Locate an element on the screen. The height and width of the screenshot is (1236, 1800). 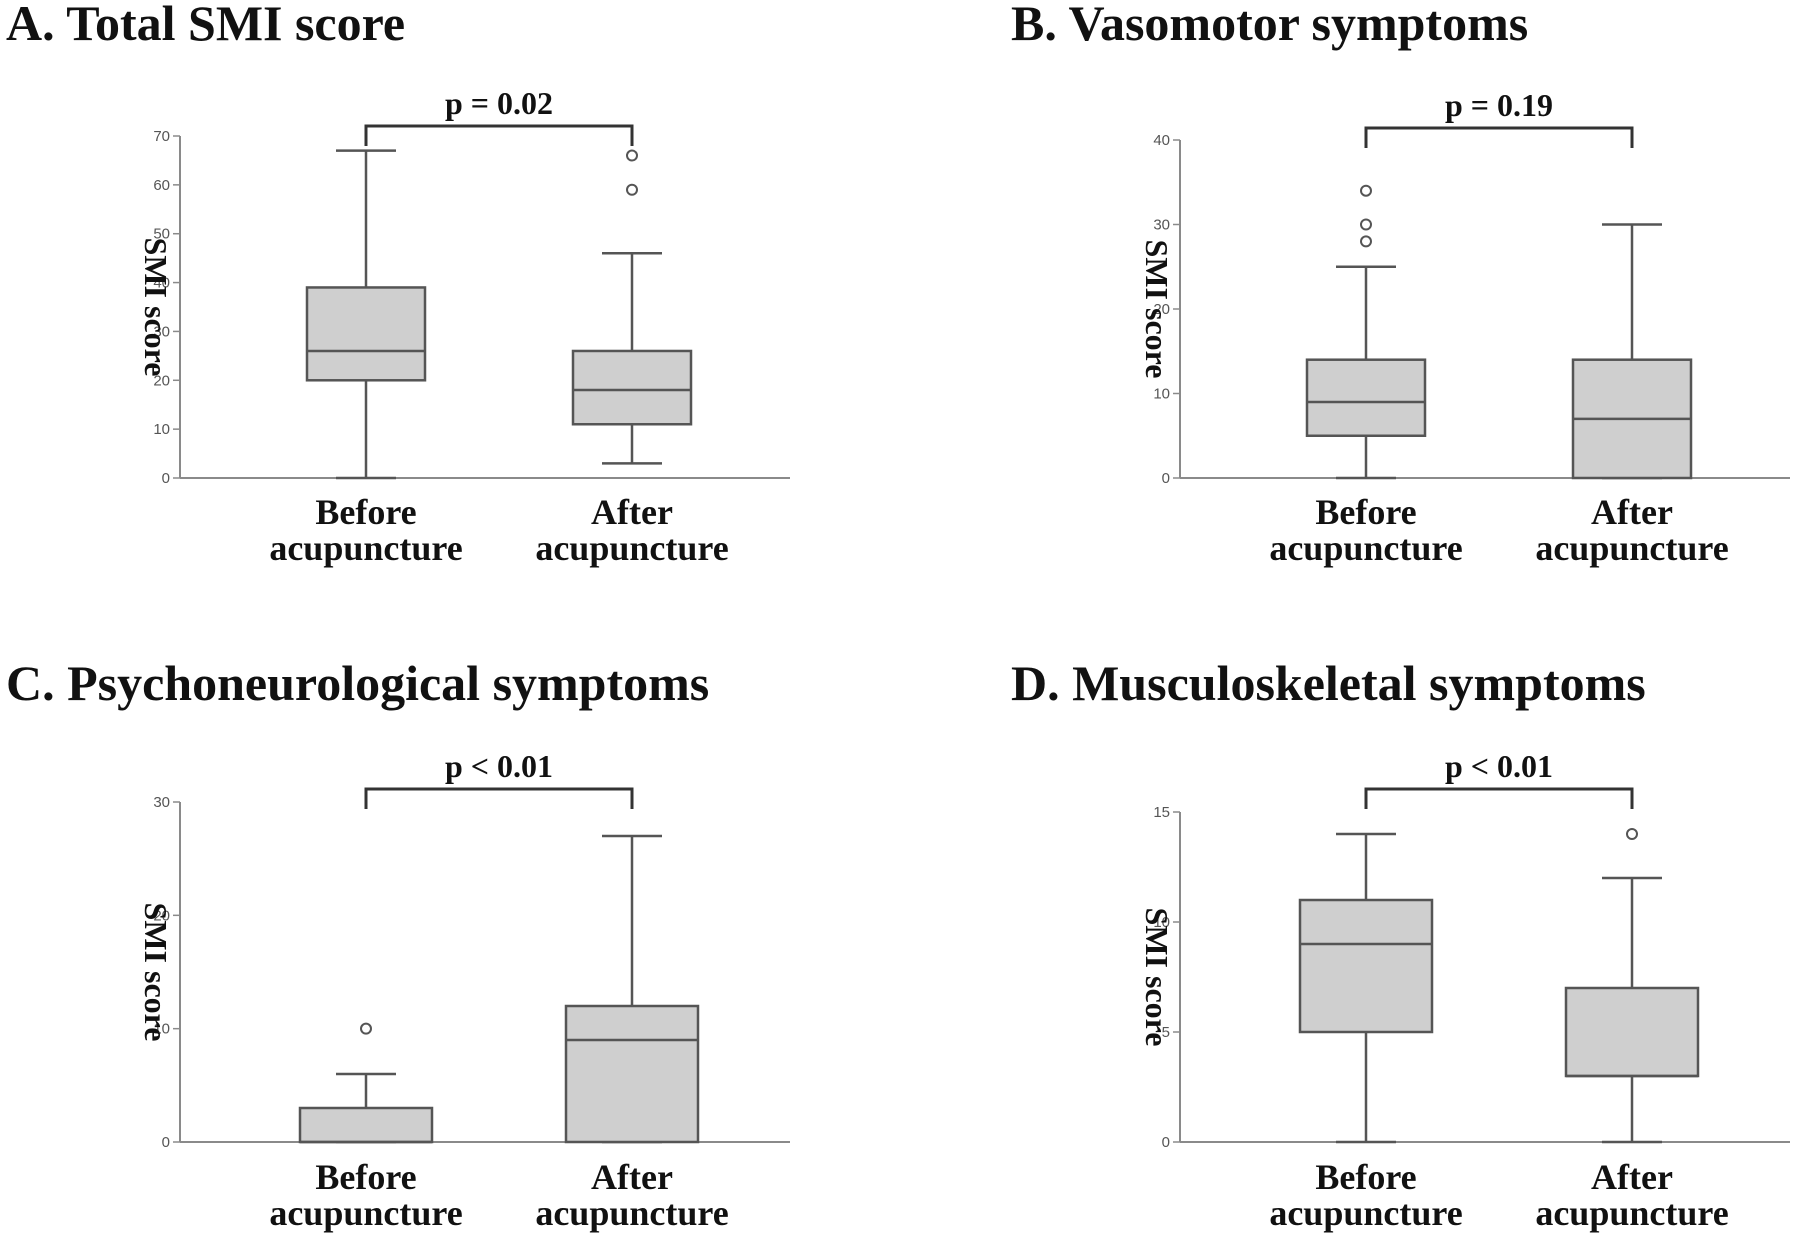
y-tick-label: 5 is located at coordinates (1166, 1032).